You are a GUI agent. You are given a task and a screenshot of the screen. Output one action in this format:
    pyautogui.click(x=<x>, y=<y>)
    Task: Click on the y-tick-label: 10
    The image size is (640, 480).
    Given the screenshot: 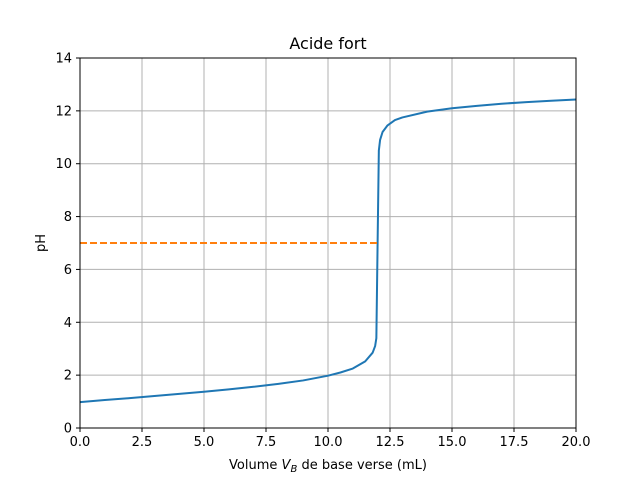 What is the action you would take?
    pyautogui.click(x=63, y=164)
    